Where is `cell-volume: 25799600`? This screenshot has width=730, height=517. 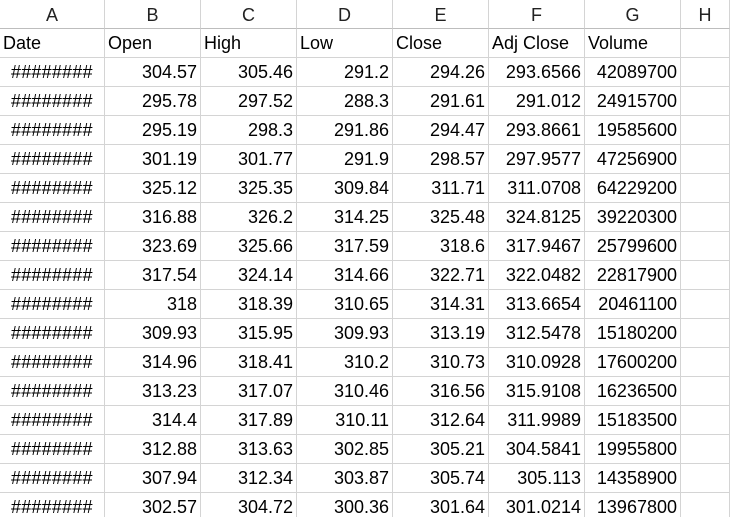 cell-volume: 25799600 is located at coordinates (633, 246).